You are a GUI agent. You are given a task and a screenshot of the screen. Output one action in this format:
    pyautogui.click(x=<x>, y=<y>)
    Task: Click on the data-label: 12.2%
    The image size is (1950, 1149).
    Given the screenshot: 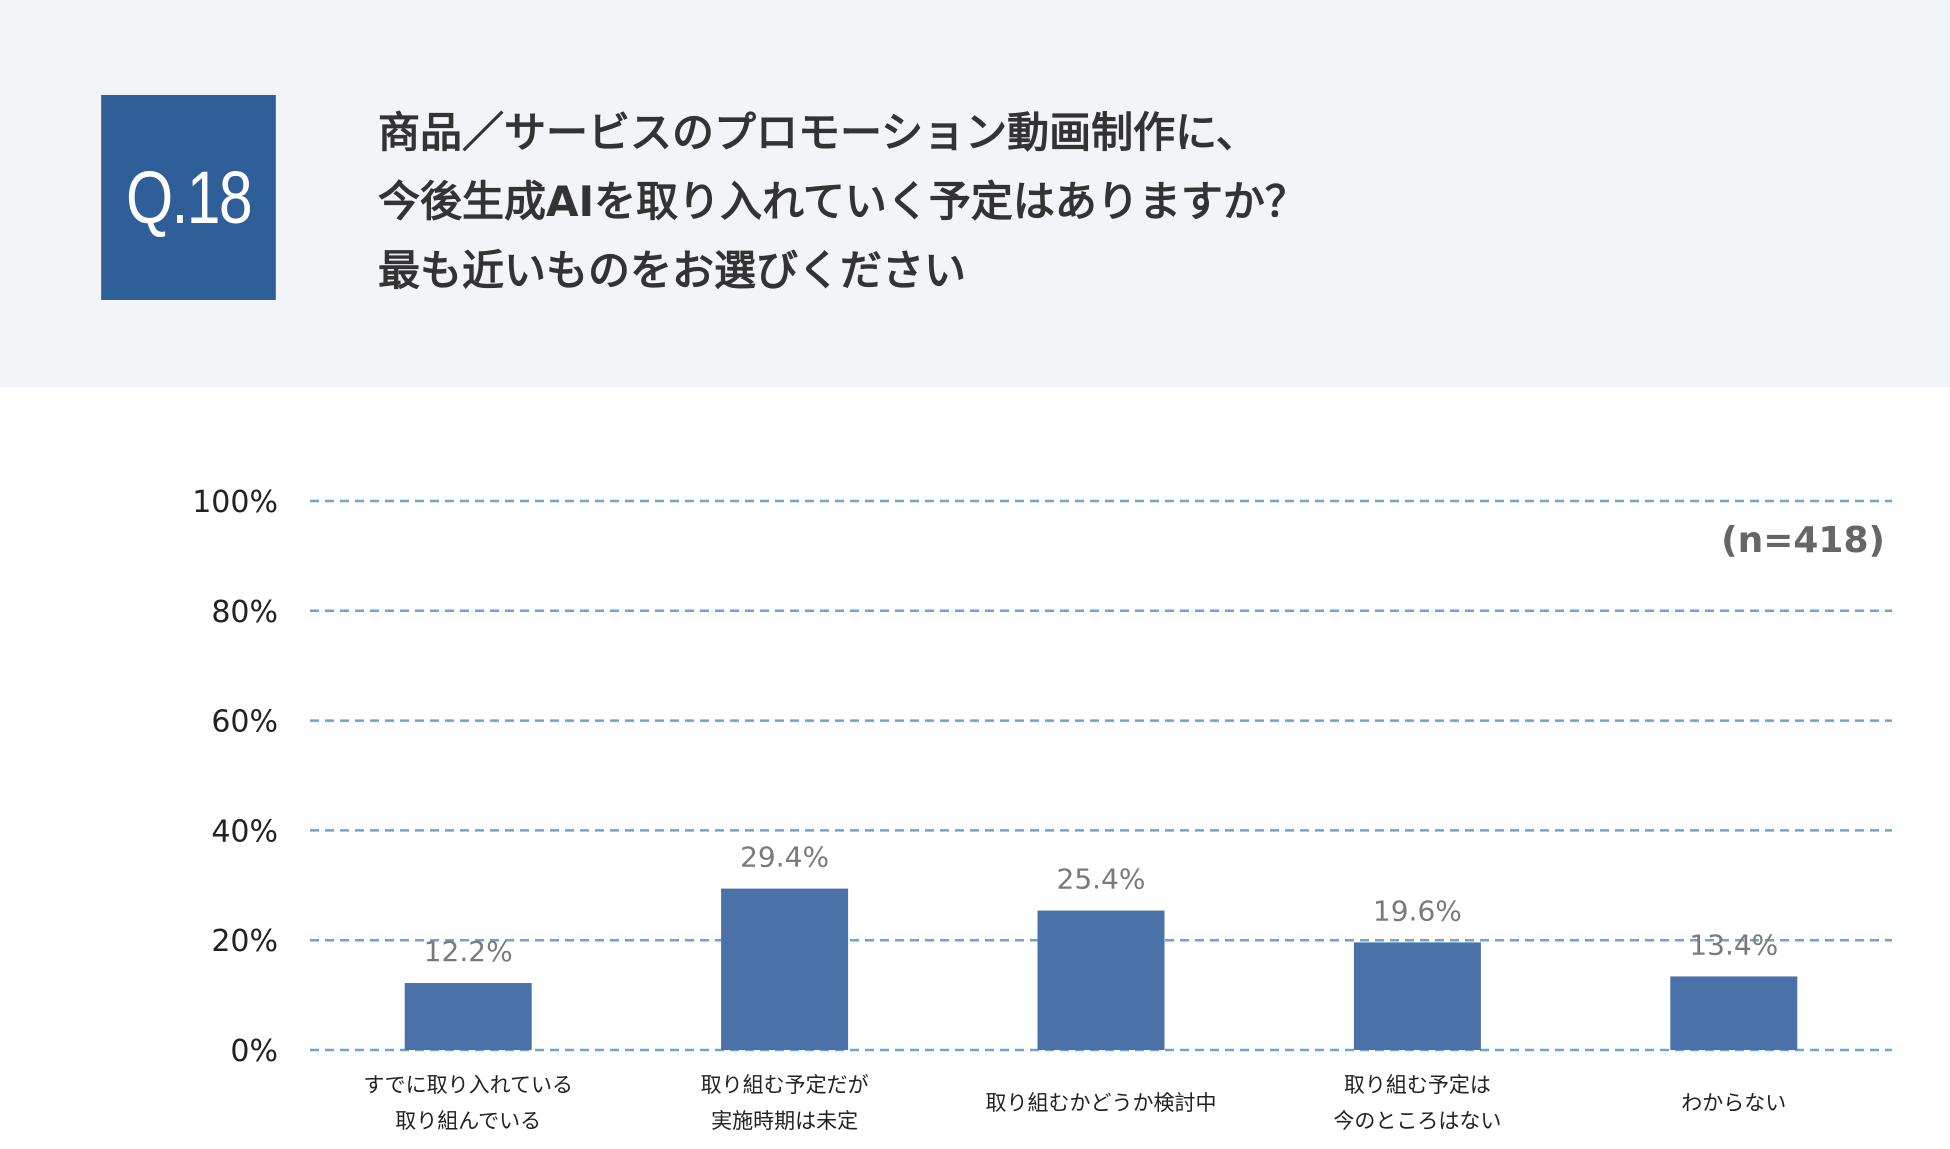 What is the action you would take?
    pyautogui.click(x=468, y=951)
    